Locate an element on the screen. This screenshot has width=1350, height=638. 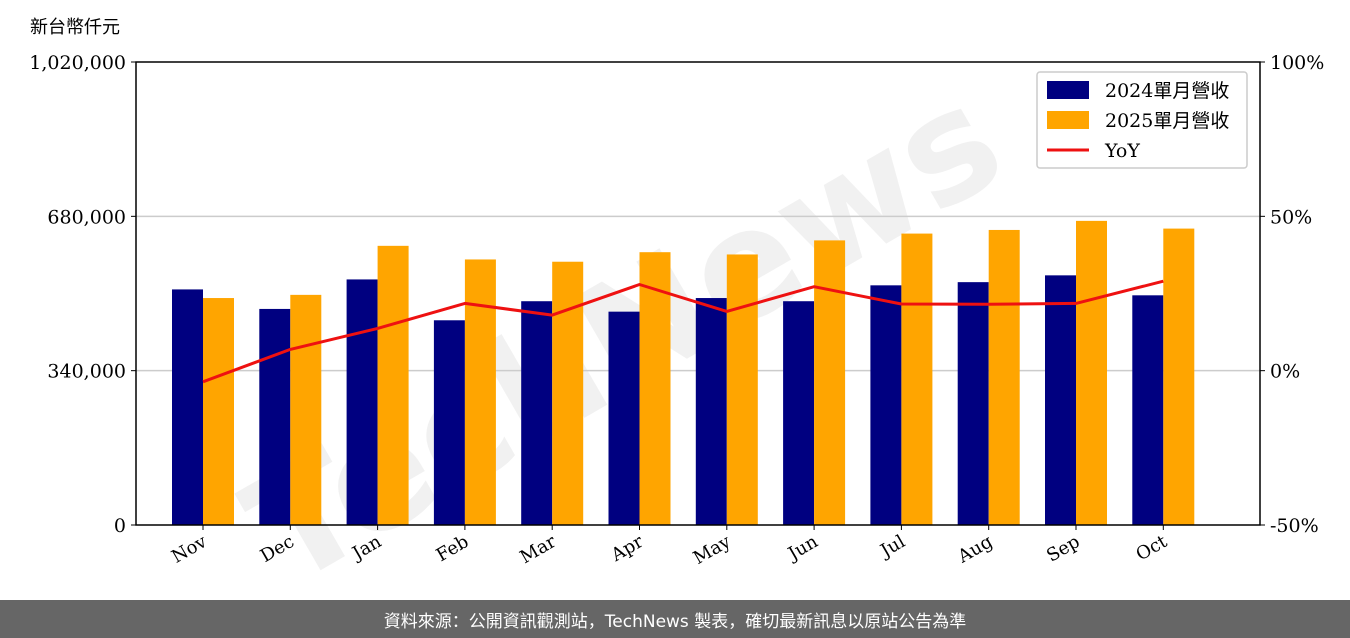
bar-2024-oct is located at coordinates (1148, 410).